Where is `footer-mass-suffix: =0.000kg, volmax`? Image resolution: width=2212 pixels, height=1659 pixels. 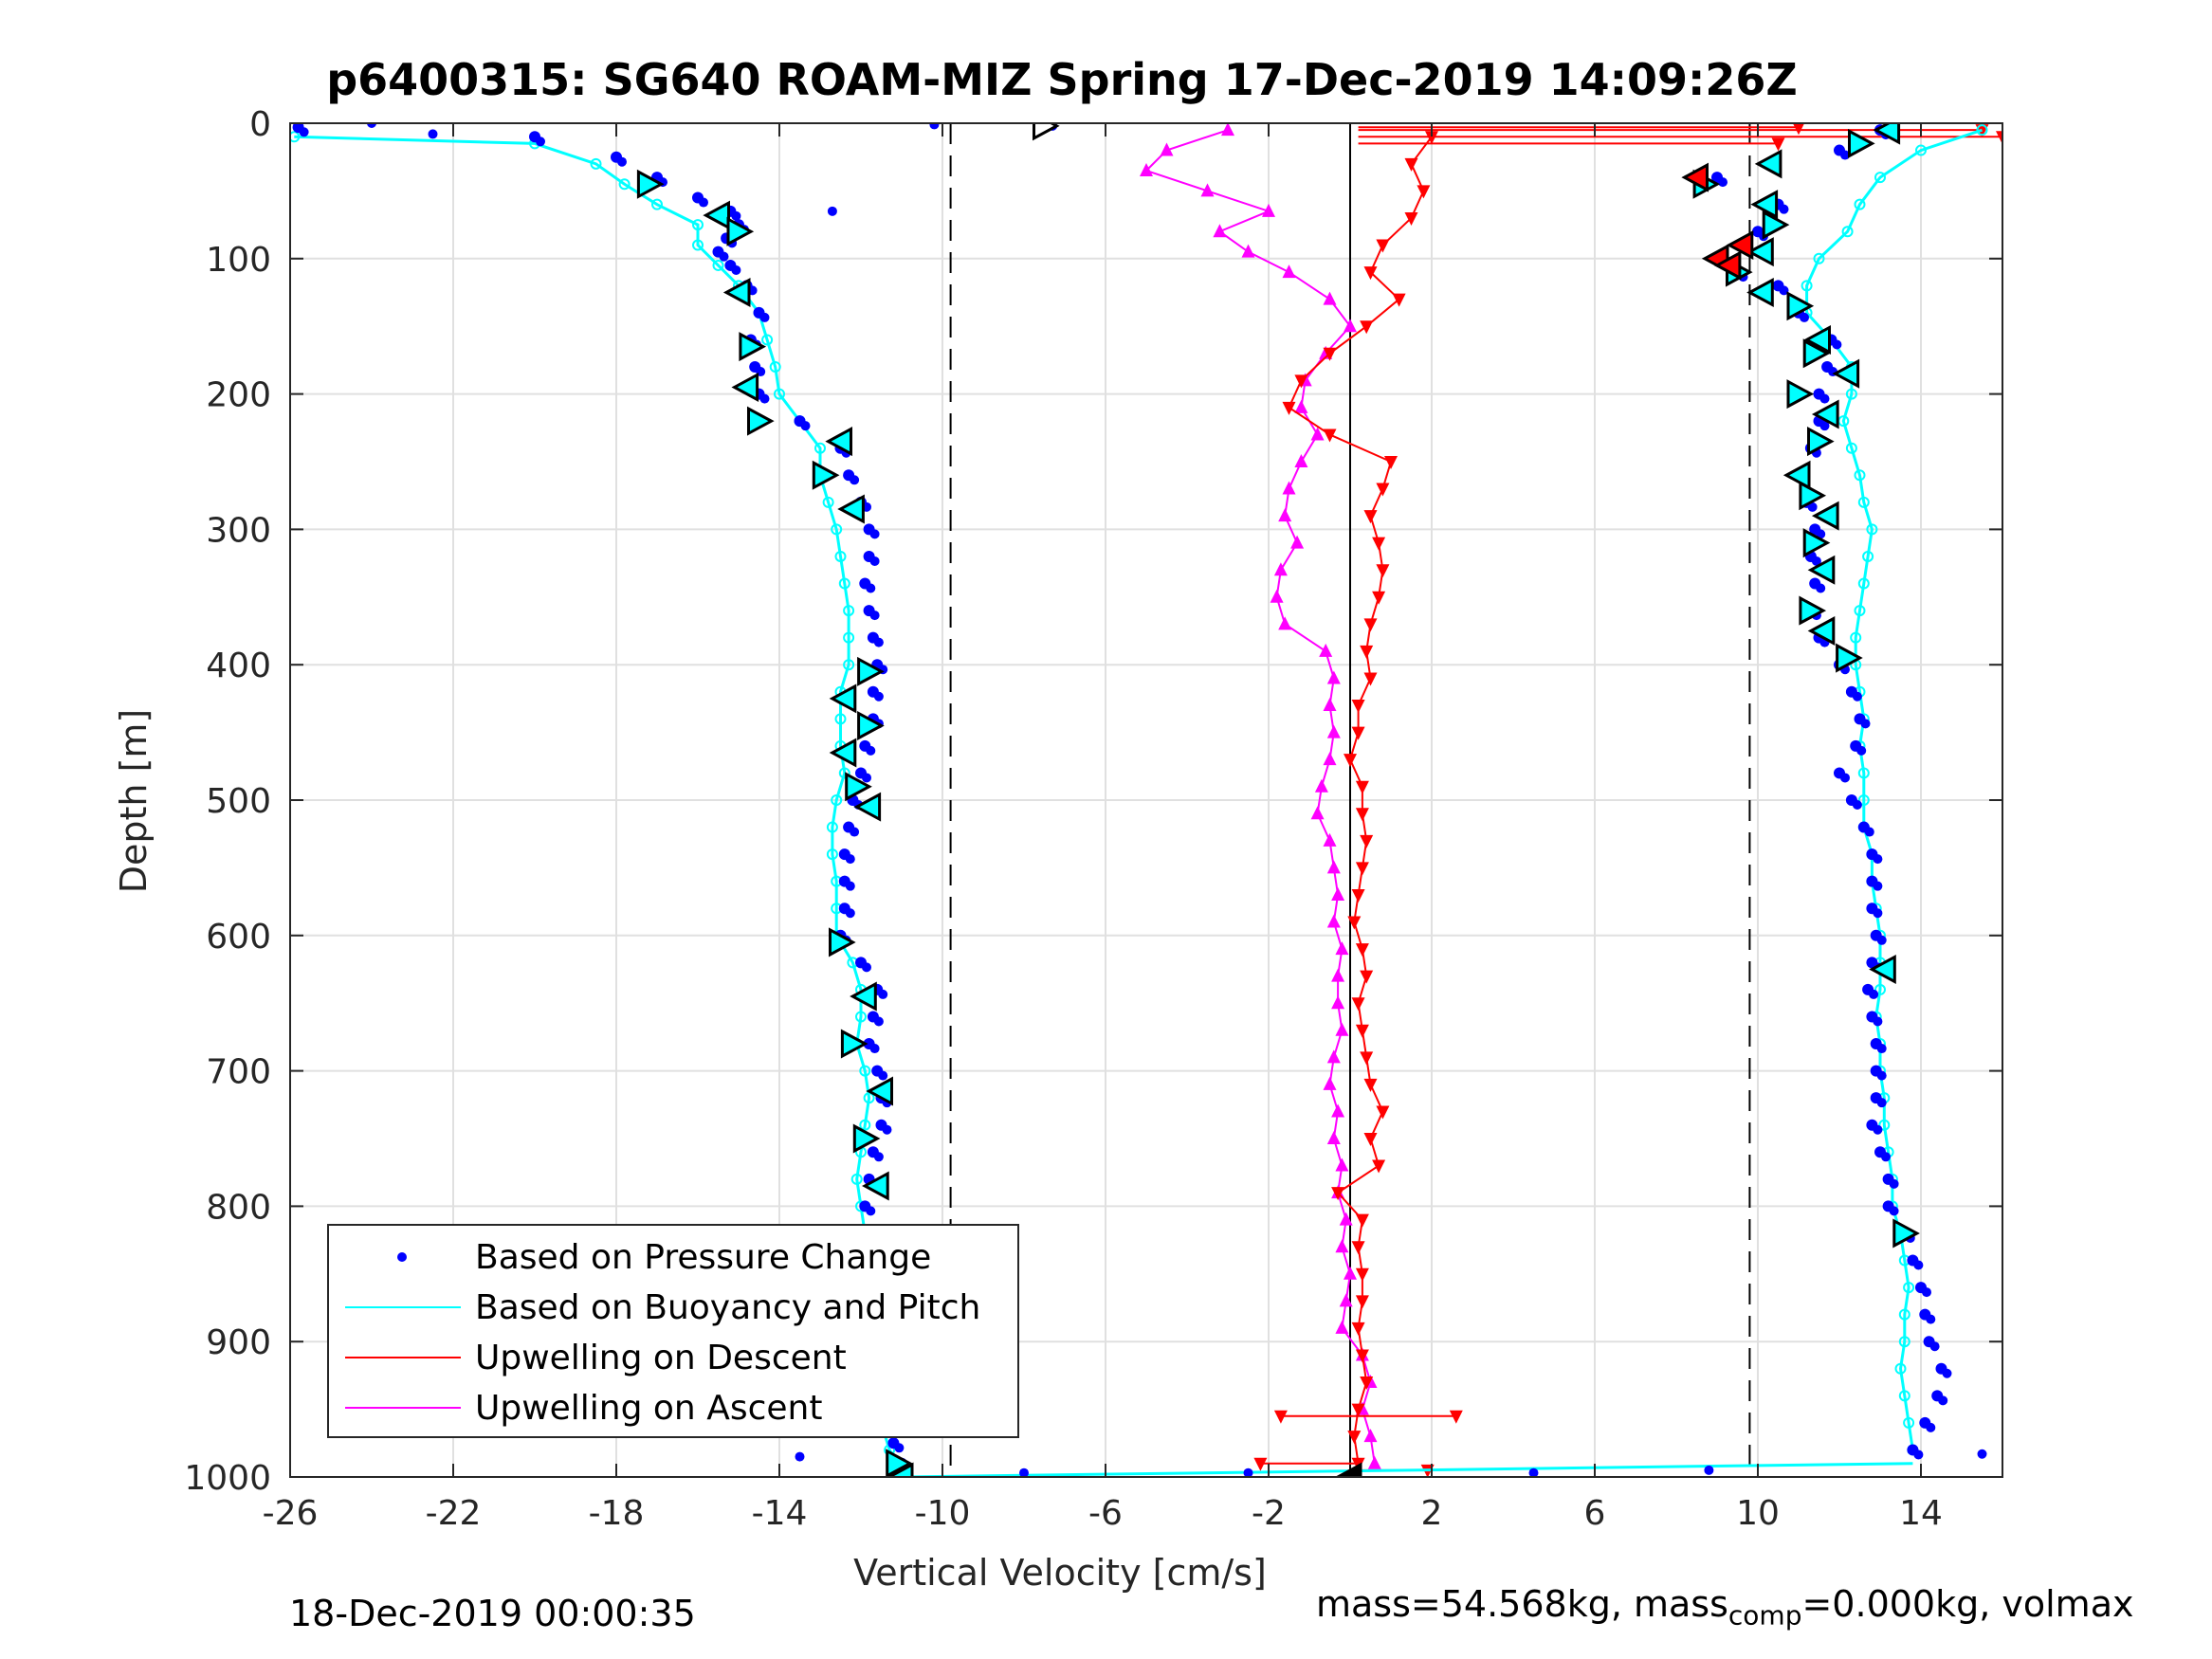 footer-mass-suffix: =0.000kg, volmax is located at coordinates (1967, 1604).